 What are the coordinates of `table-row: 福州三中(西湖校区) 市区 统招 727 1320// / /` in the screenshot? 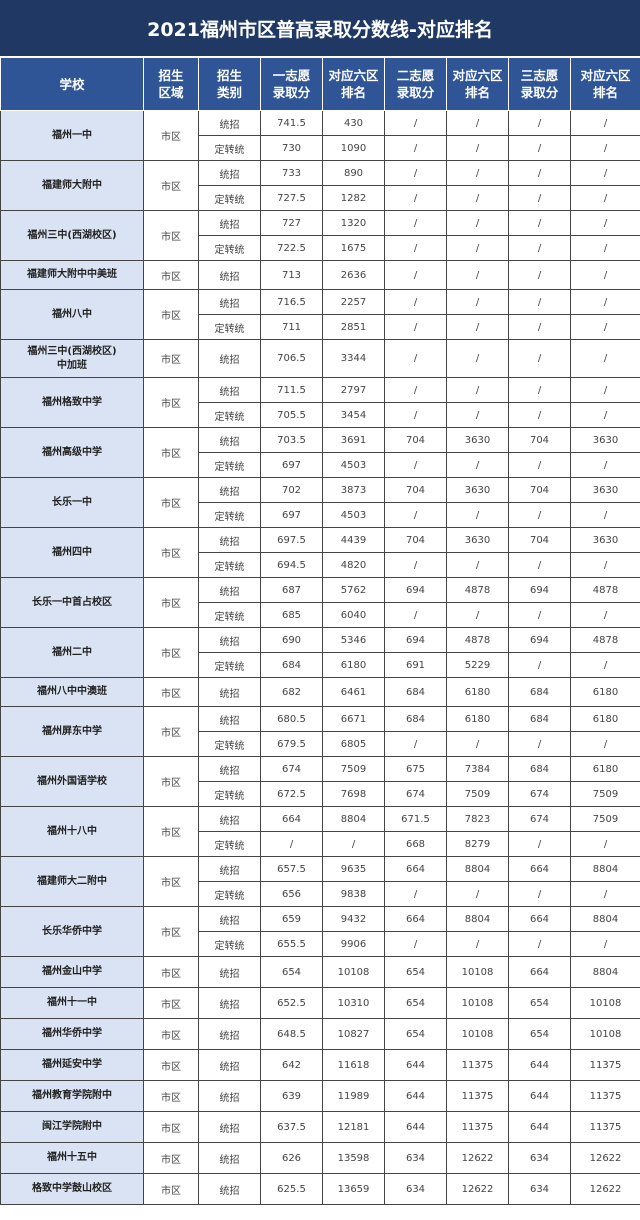 It's located at (320, 235).